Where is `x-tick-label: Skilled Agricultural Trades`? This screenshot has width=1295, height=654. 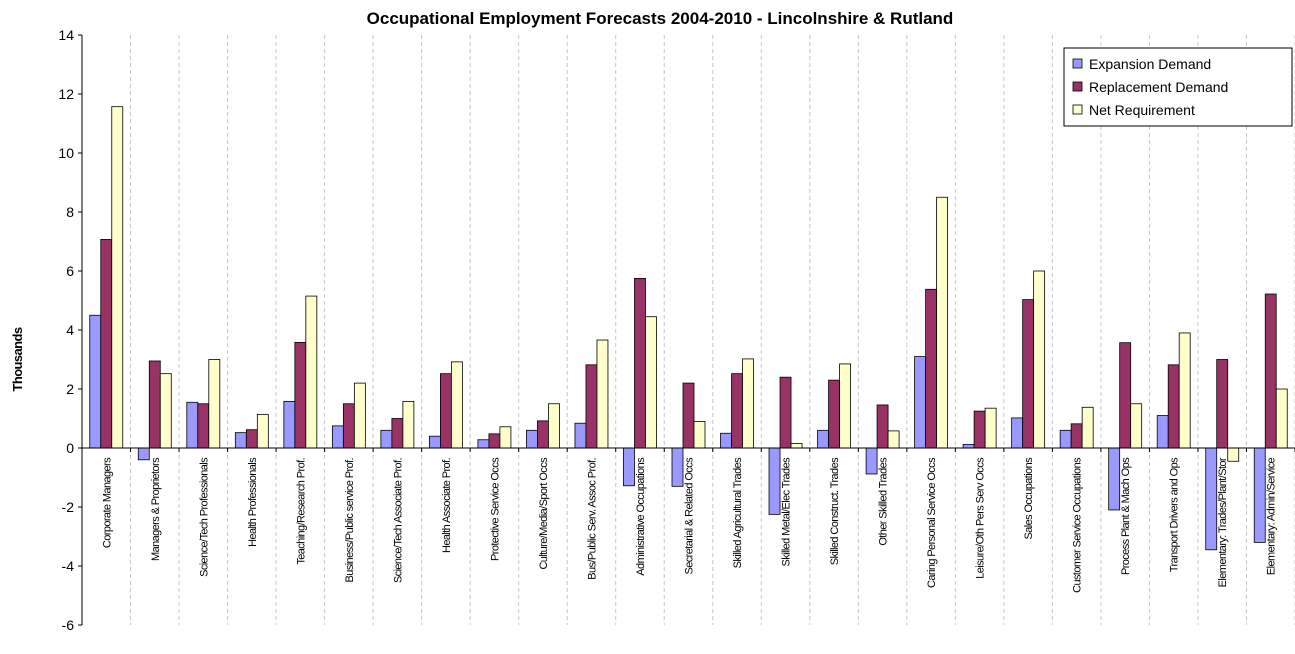 x-tick-label: Skilled Agricultural Trades is located at coordinates (738, 512).